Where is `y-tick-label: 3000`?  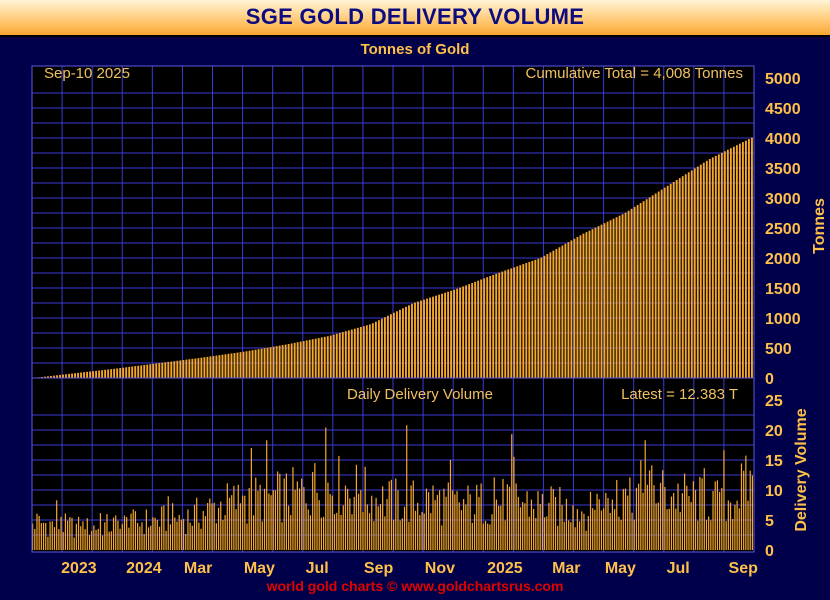
y-tick-label: 3000 is located at coordinates (783, 199).